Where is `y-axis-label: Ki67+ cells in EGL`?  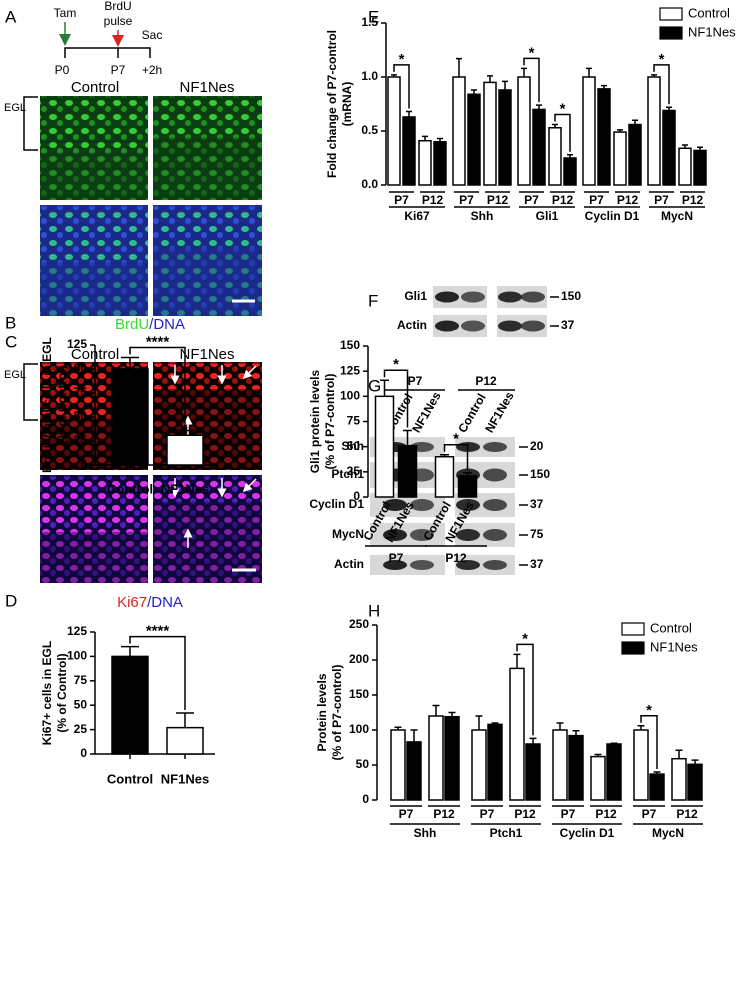 y-axis-label: Ki67+ cells in EGL is located at coordinates (47, 693).